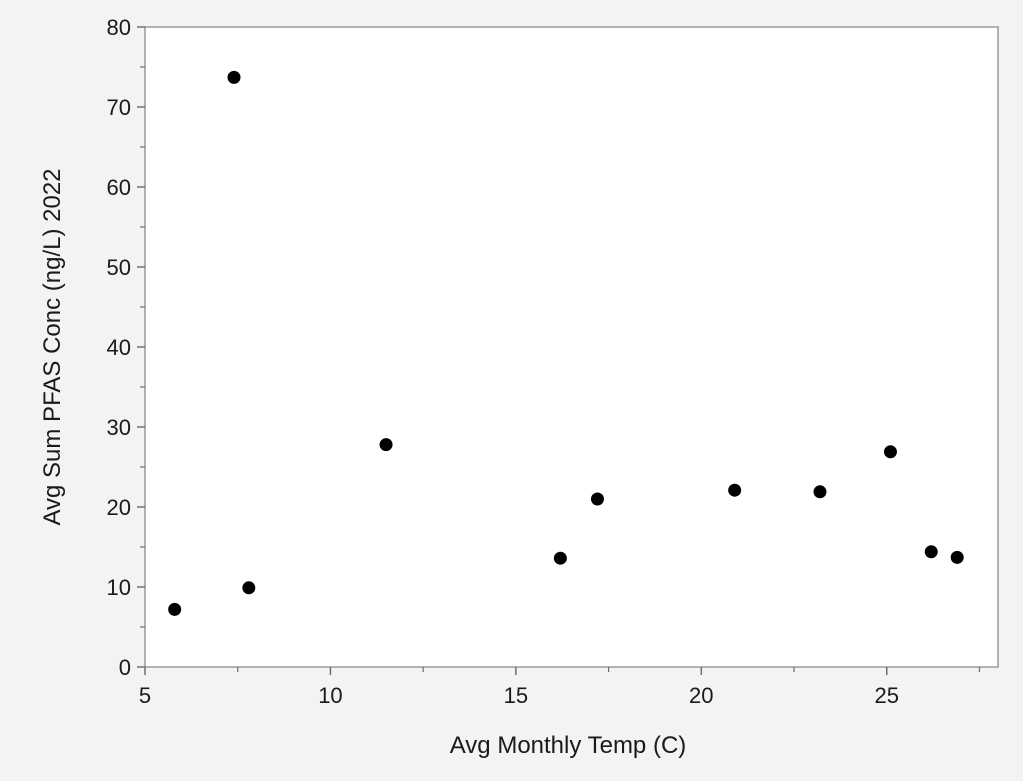 The width and height of the screenshot is (1023, 781). What do you see at coordinates (568, 745) in the screenshot?
I see `x-axis-title: Avg Monthly Temp (C)` at bounding box center [568, 745].